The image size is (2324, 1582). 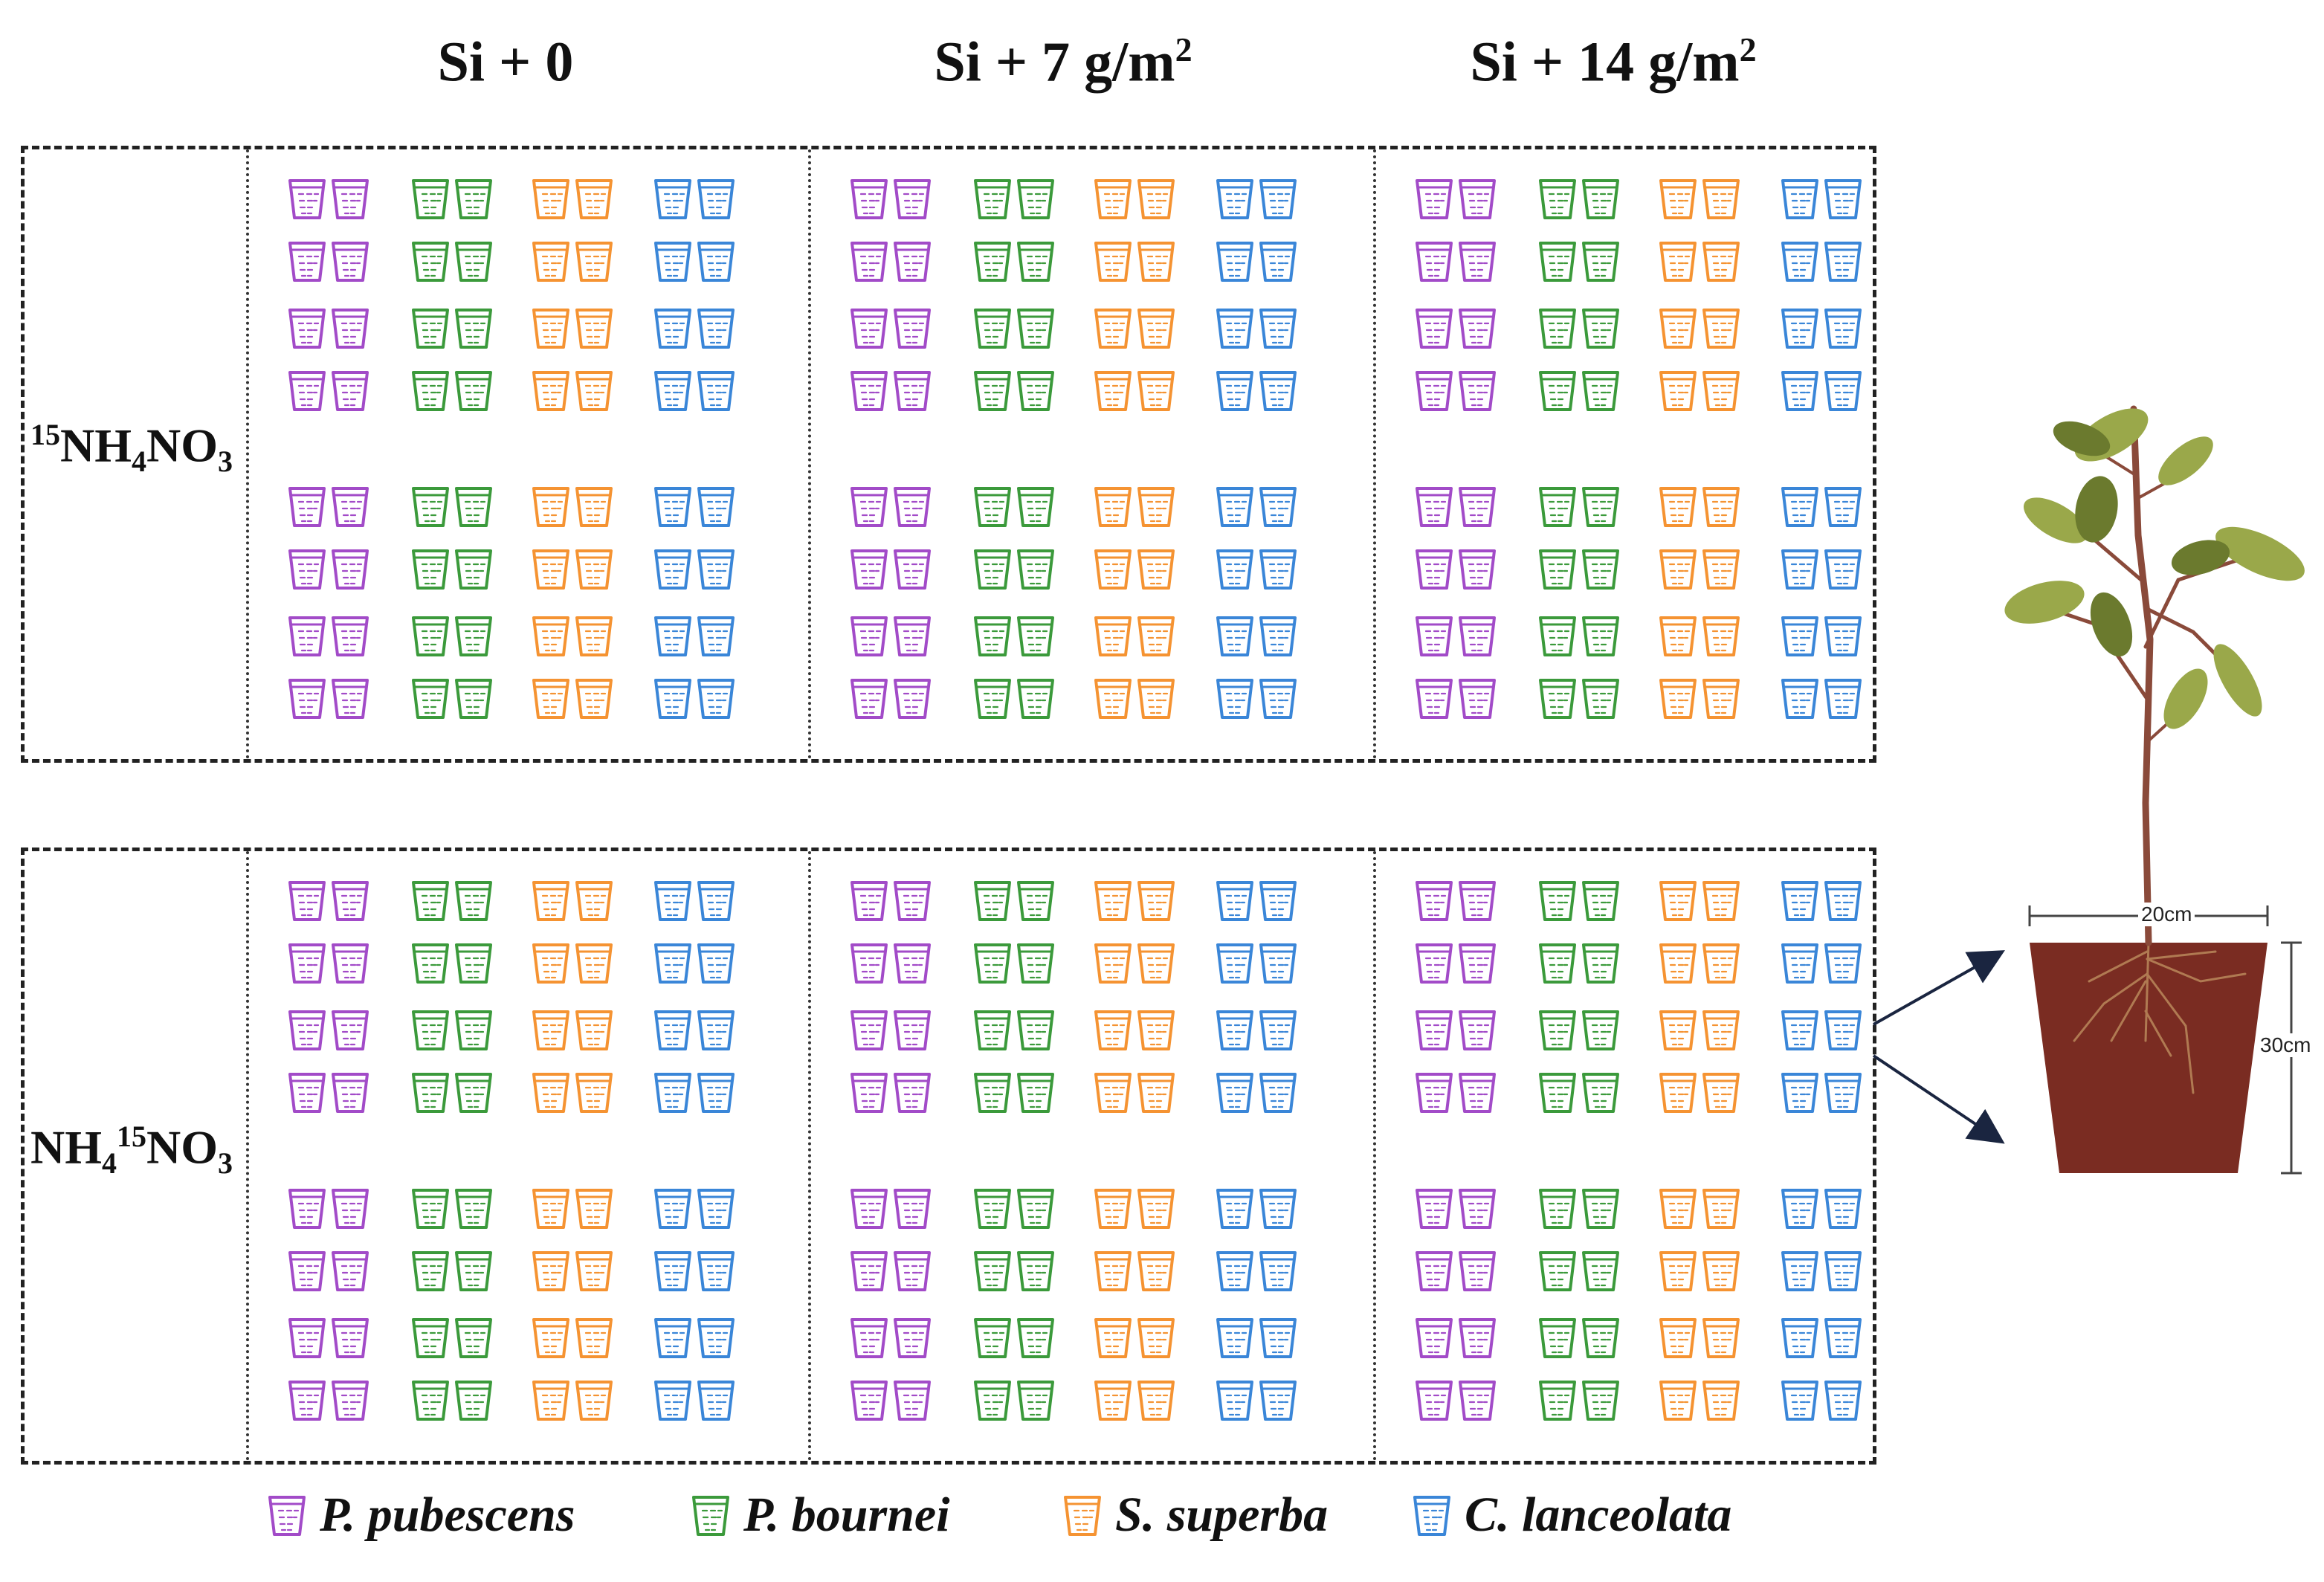 I want to click on column-title-si-0: Si + 0, so click(x=505, y=62).